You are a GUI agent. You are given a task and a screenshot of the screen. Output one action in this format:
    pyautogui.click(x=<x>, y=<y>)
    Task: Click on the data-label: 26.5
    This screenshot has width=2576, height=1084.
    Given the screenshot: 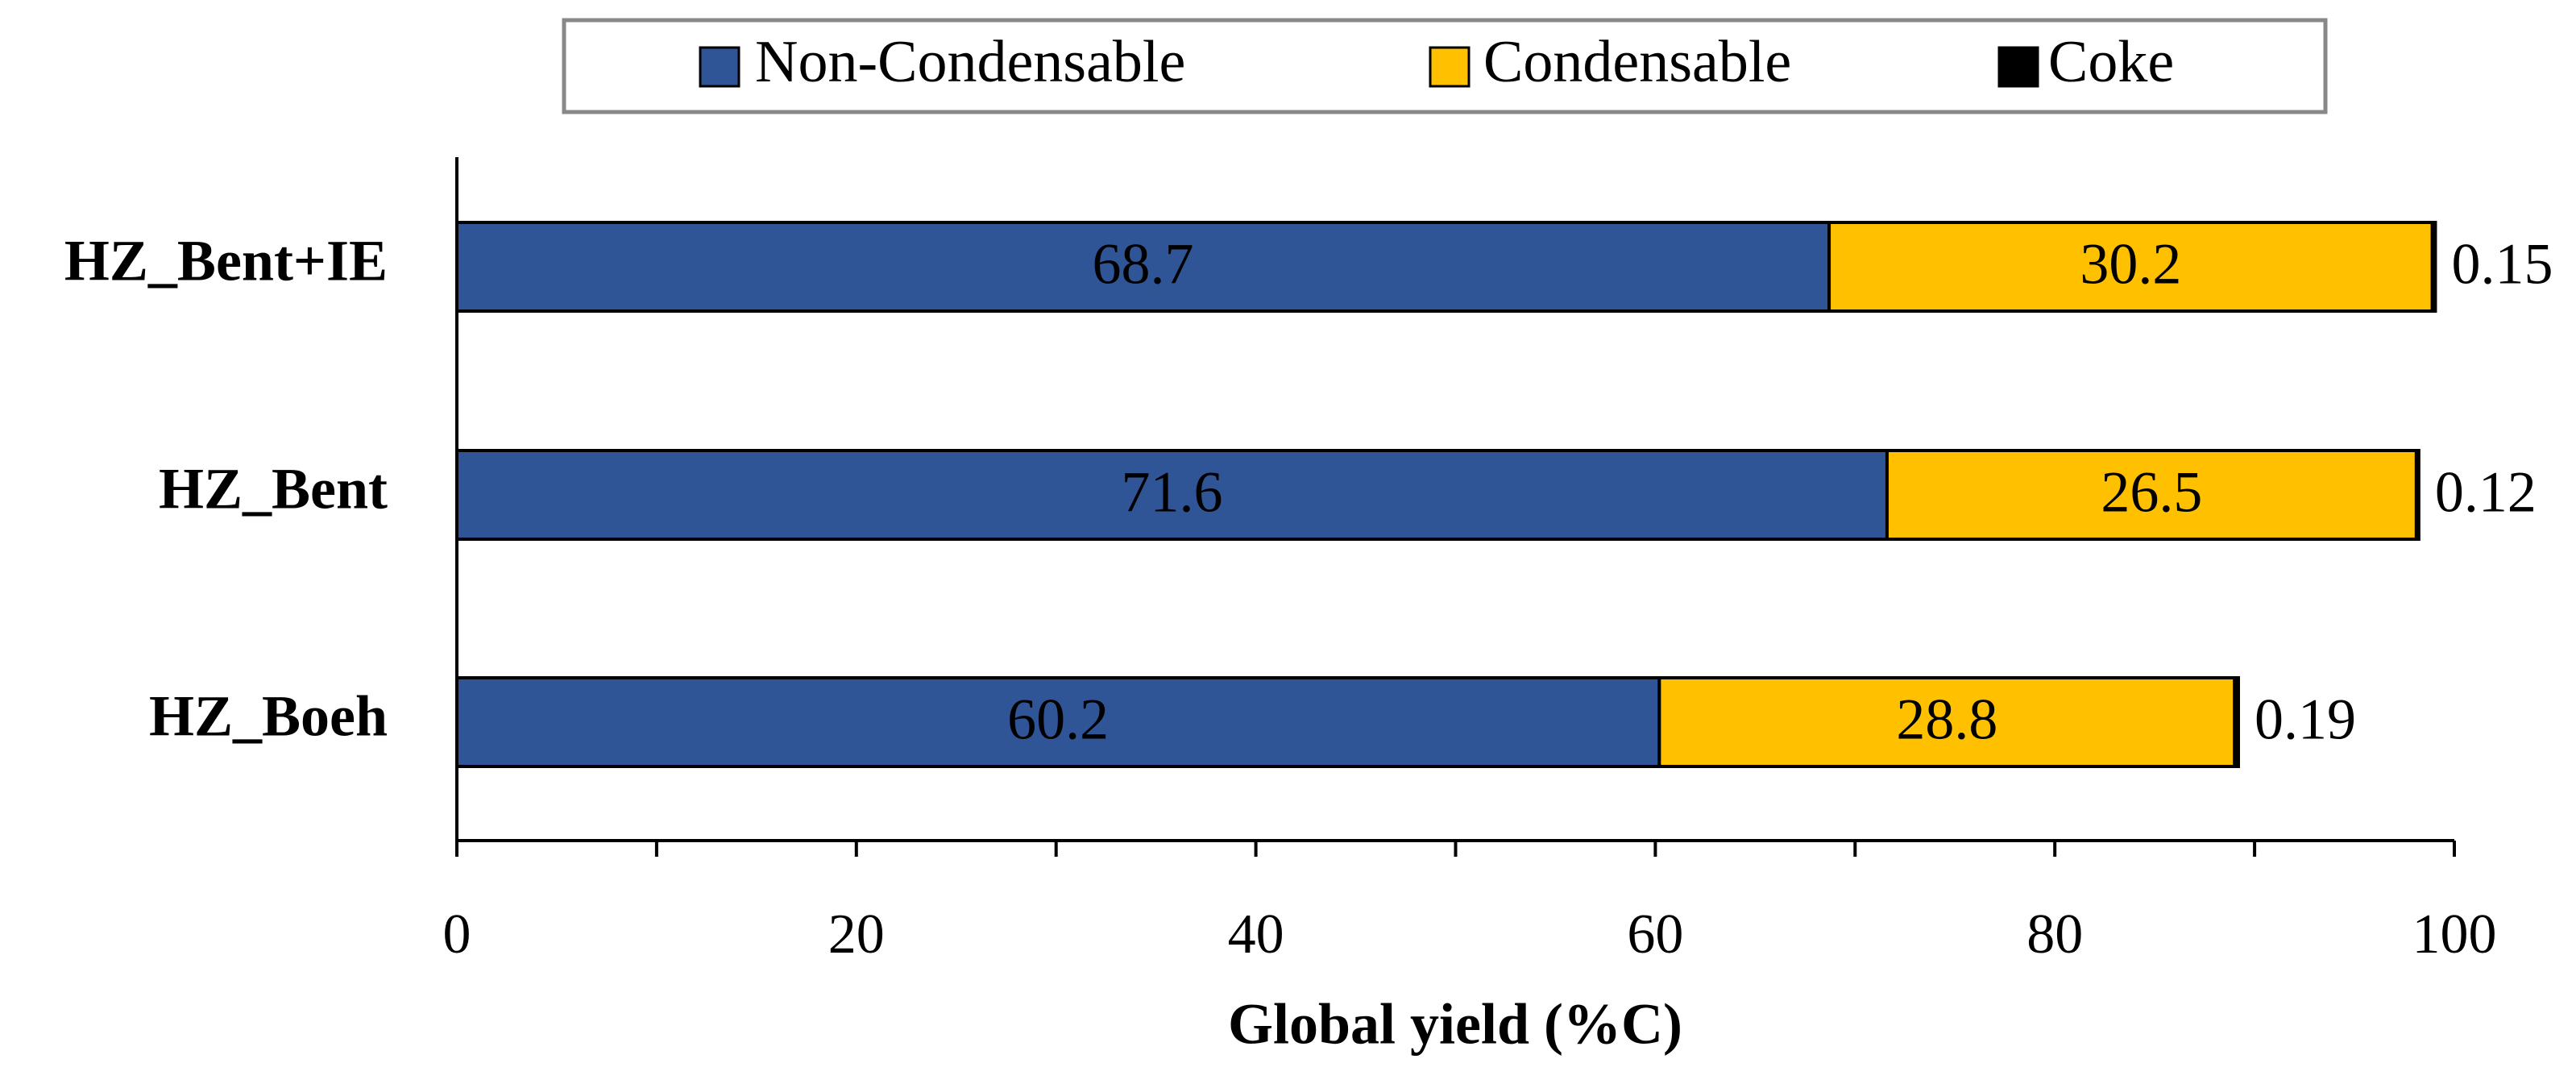 What is the action you would take?
    pyautogui.click(x=2151, y=493)
    